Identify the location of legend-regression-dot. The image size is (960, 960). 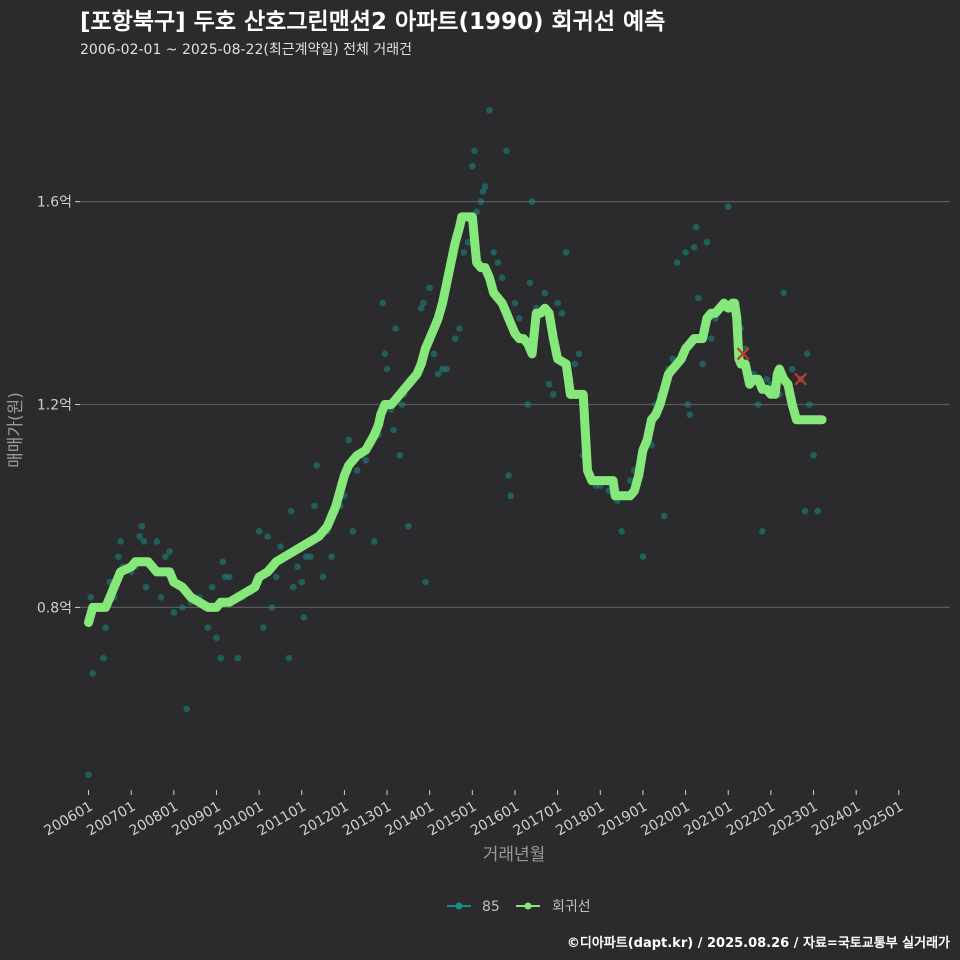
(528, 906).